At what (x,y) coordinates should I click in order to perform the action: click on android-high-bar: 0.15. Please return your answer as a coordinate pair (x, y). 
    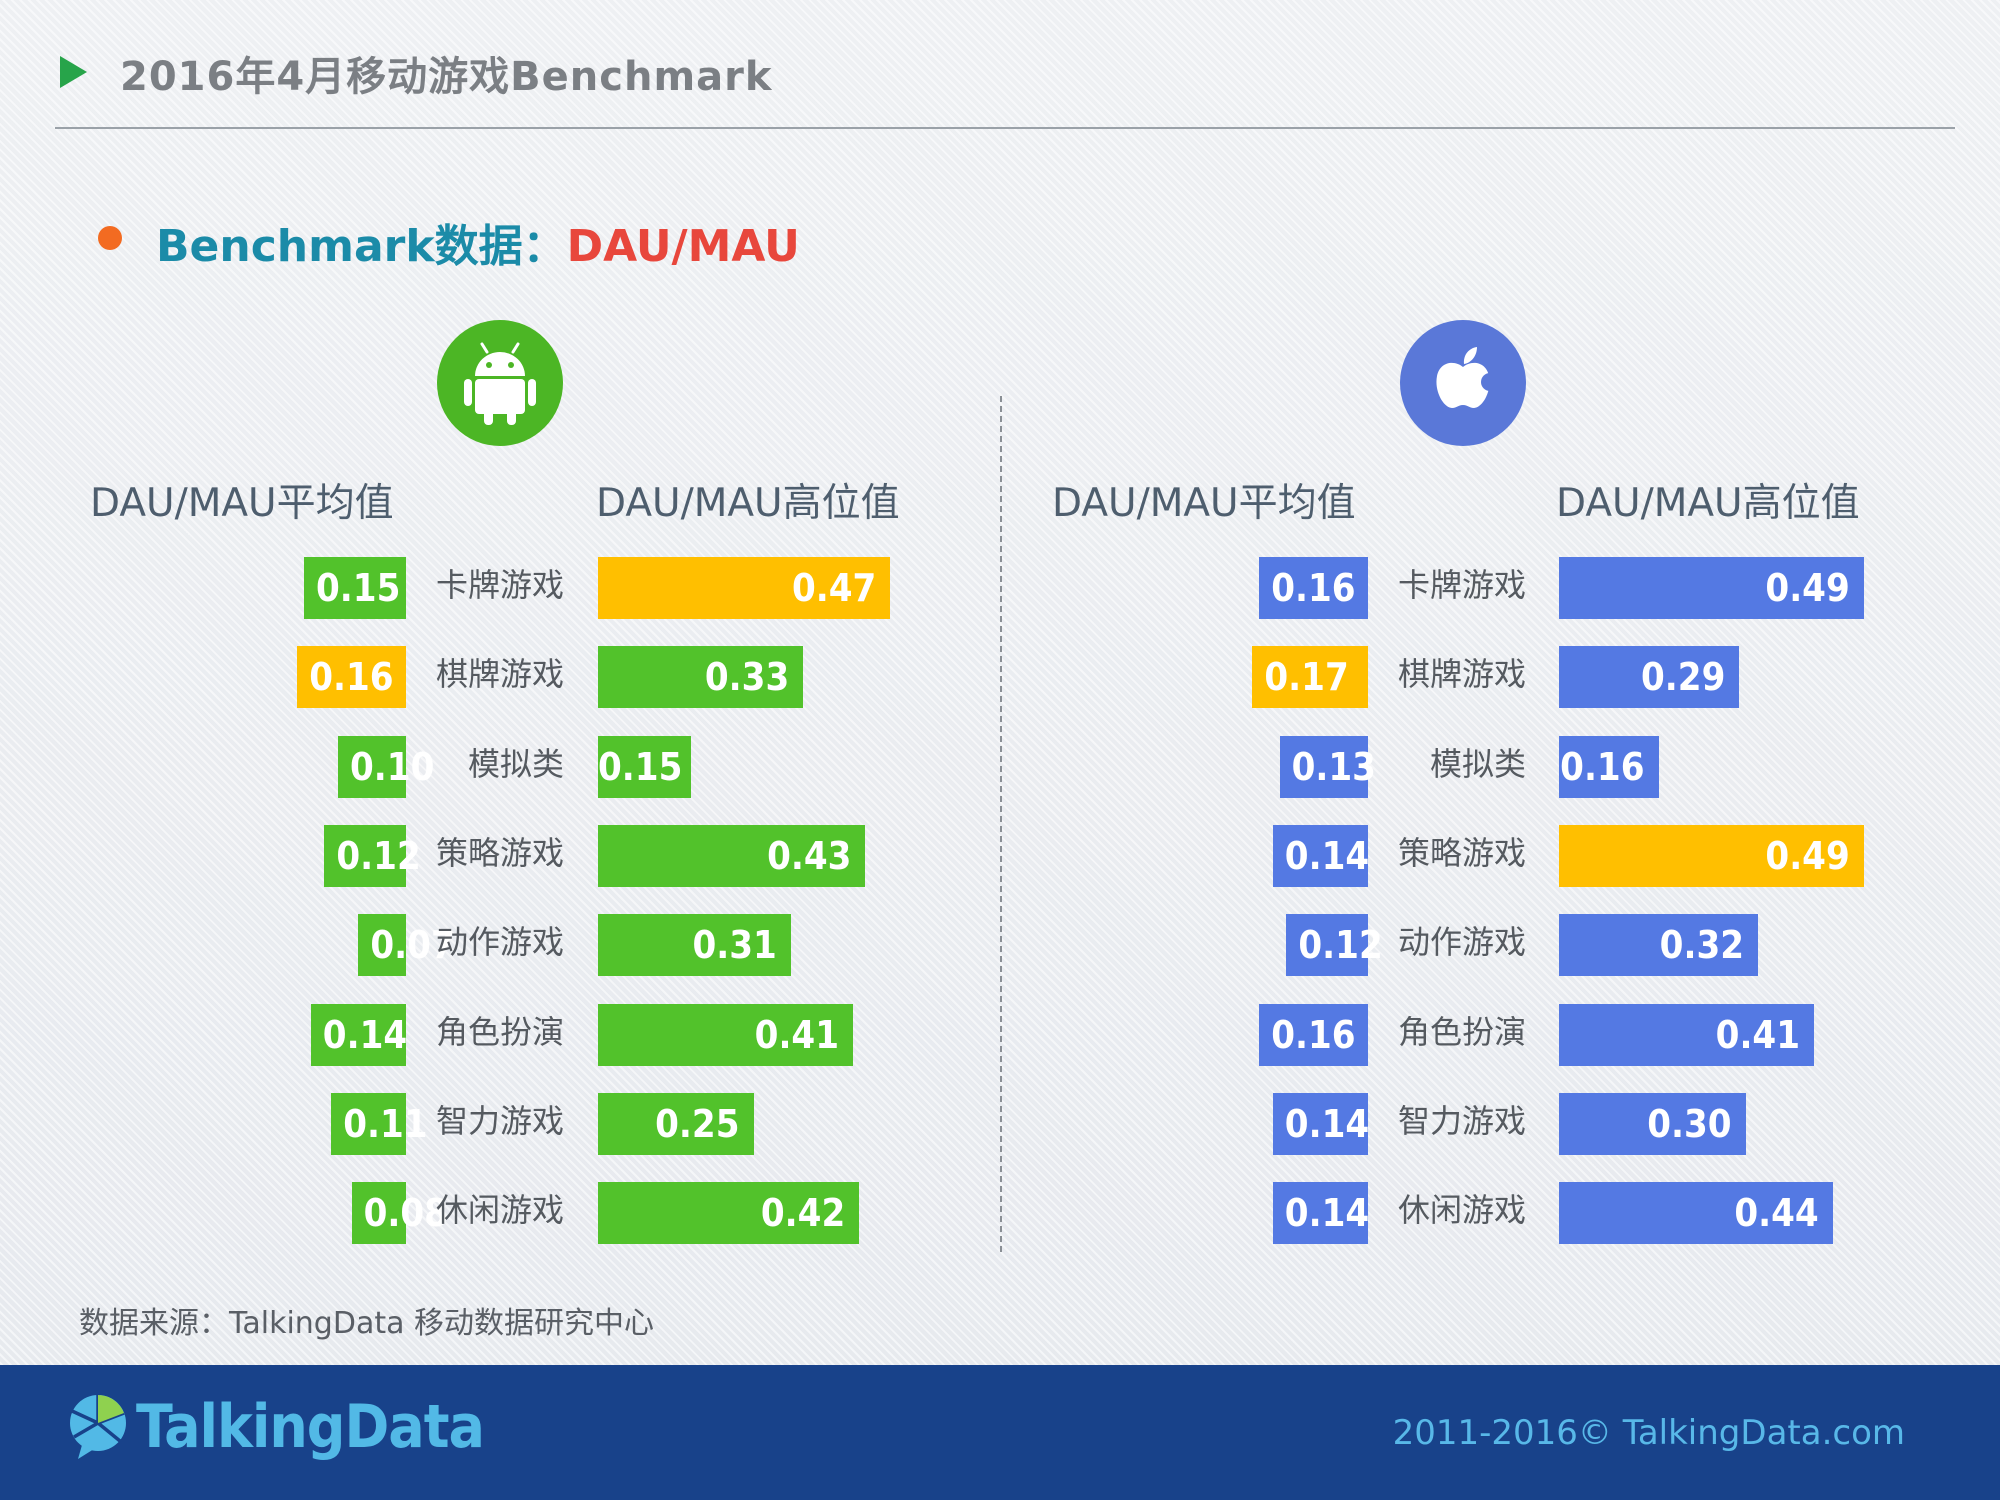
    Looking at the image, I should click on (645, 766).